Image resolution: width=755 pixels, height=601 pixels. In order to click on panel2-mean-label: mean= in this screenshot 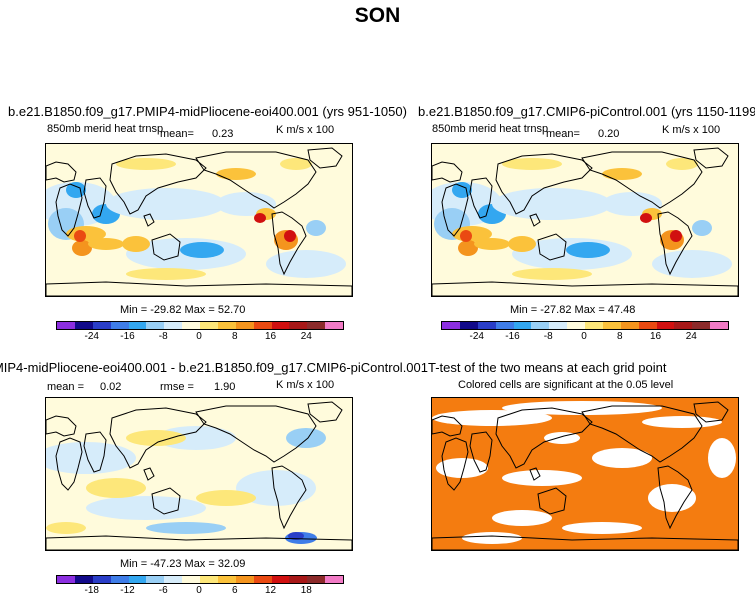, I will do `click(563, 134)`.